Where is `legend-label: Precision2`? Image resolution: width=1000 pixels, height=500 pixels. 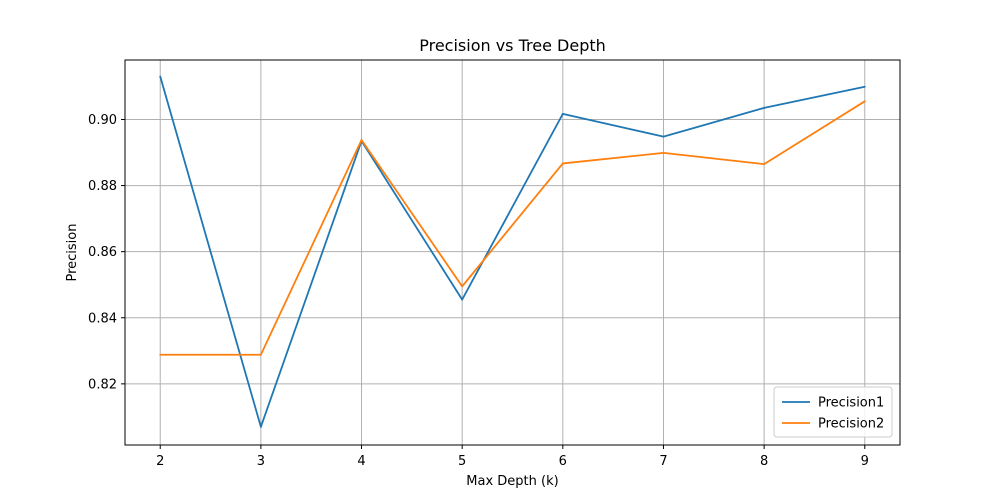
legend-label: Precision2 is located at coordinates (851, 424).